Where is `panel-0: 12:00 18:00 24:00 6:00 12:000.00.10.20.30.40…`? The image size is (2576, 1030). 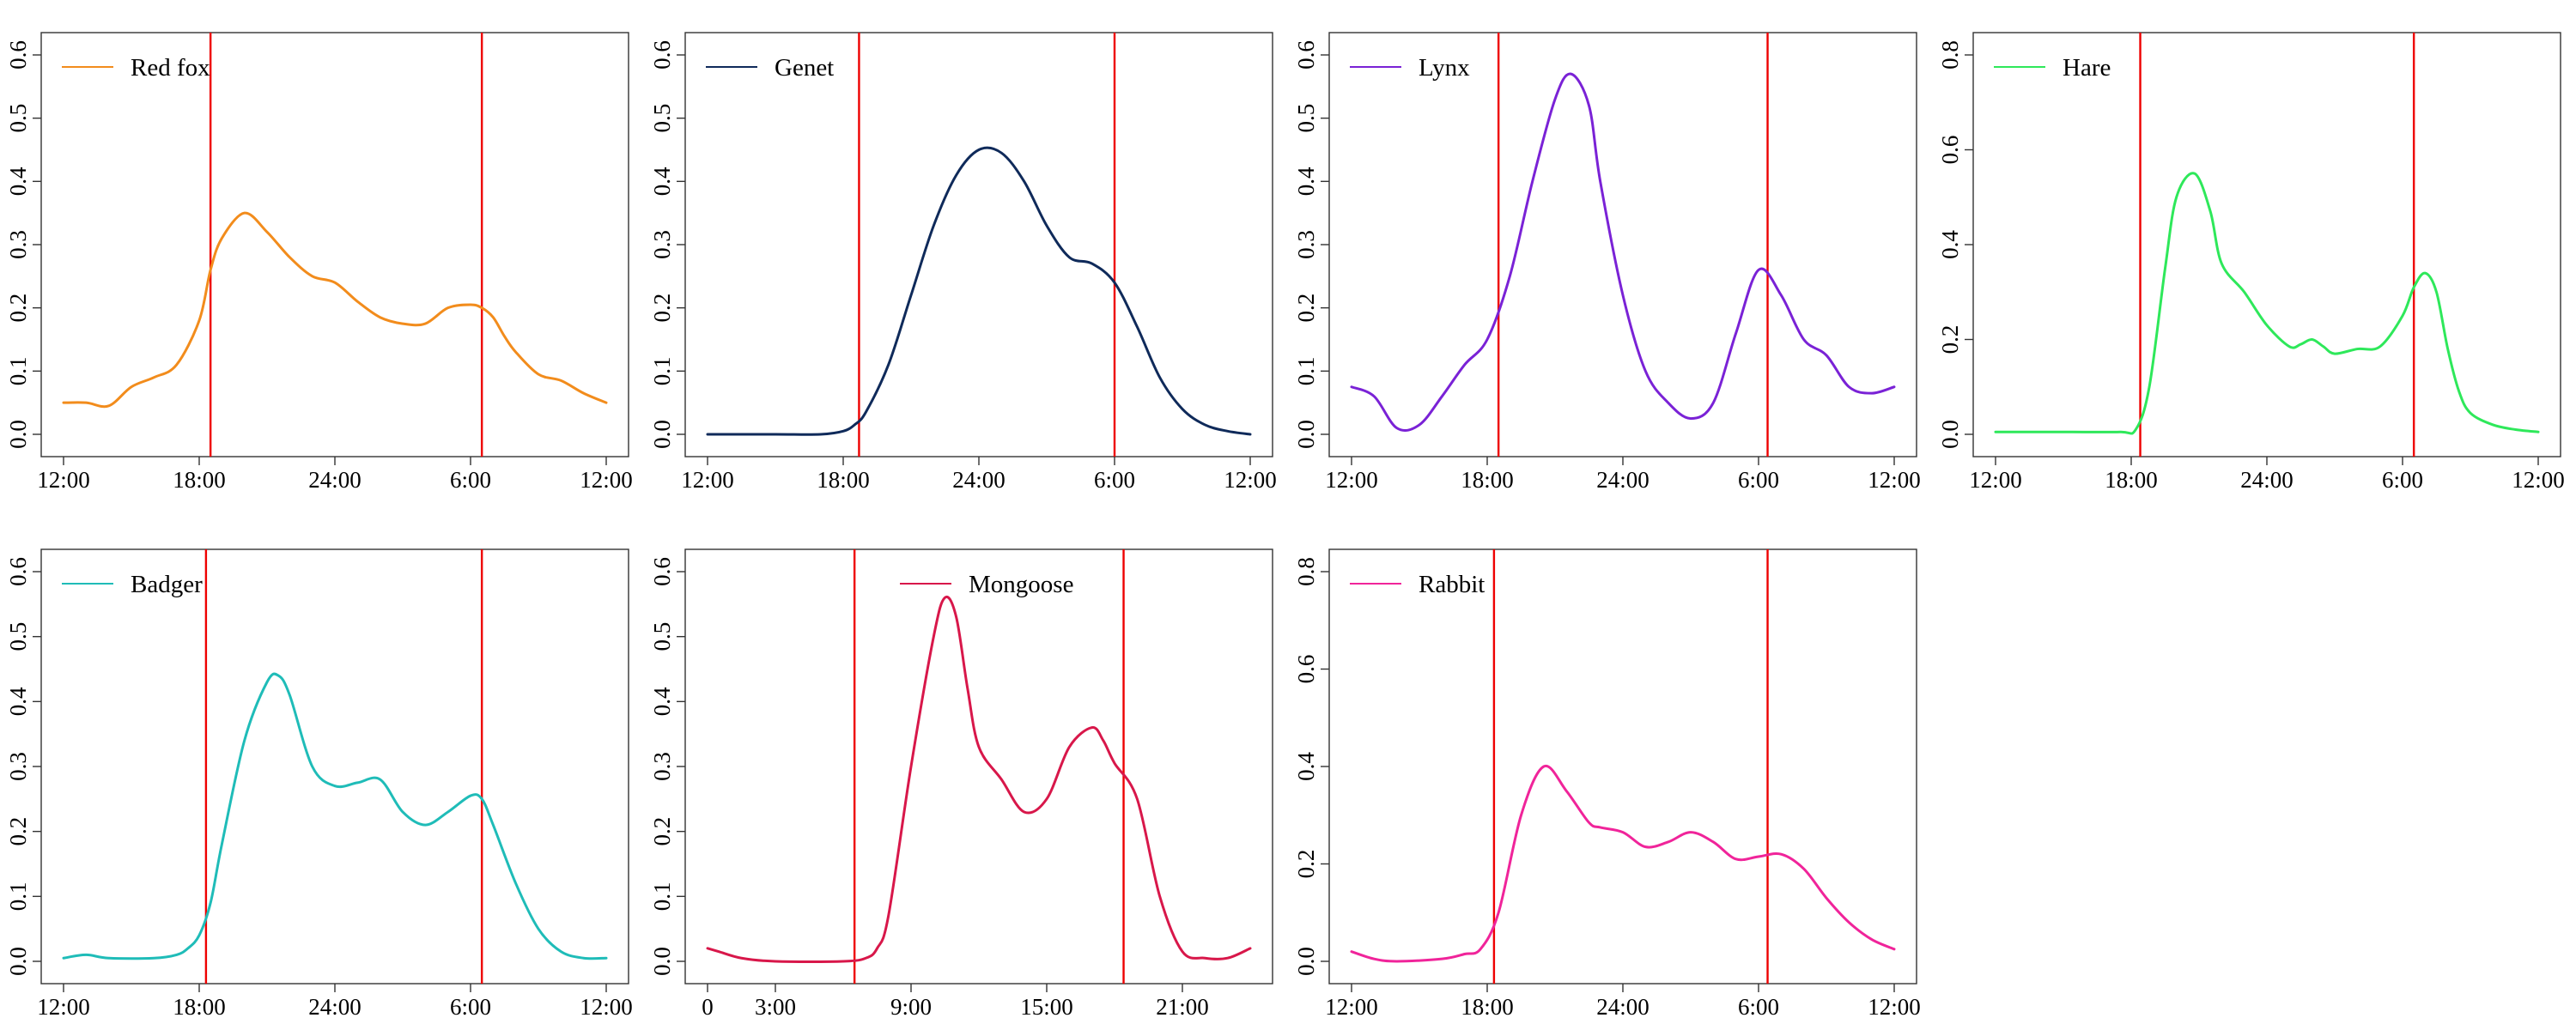
panel-0: 12:00 18:00 24:00 6:00 12:000.00.10.20.30.40… is located at coordinates (319, 262).